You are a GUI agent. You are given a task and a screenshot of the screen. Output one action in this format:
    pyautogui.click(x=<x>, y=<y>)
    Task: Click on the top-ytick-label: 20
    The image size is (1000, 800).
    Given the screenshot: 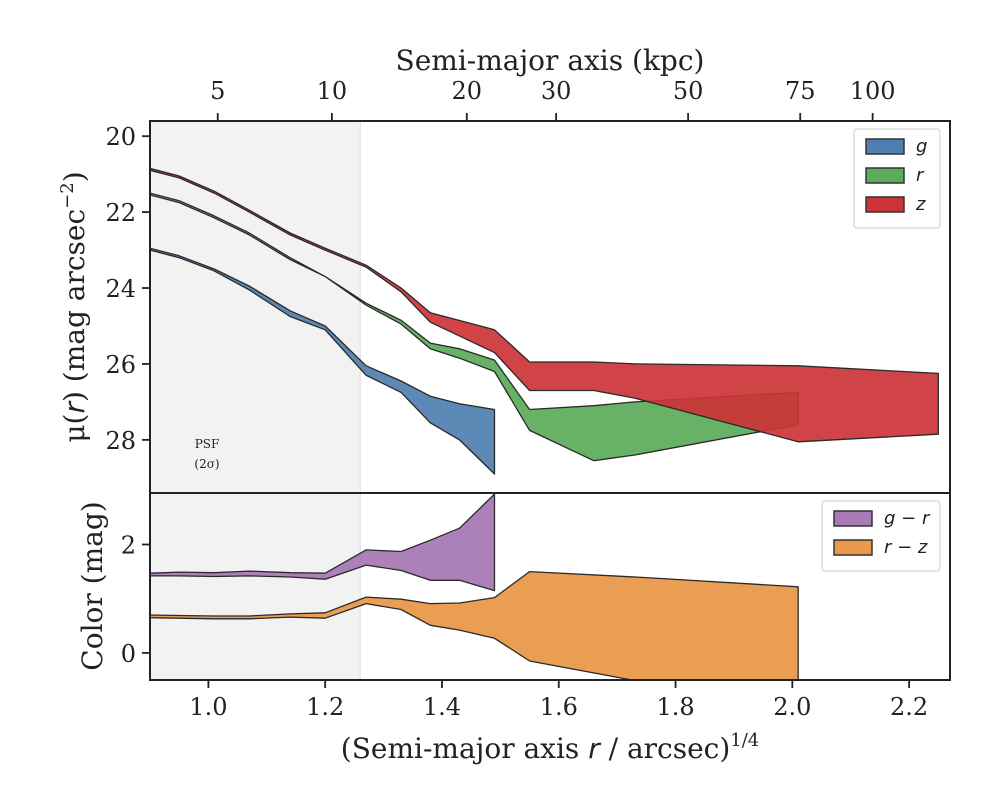 What is the action you would take?
    pyautogui.click(x=120, y=137)
    